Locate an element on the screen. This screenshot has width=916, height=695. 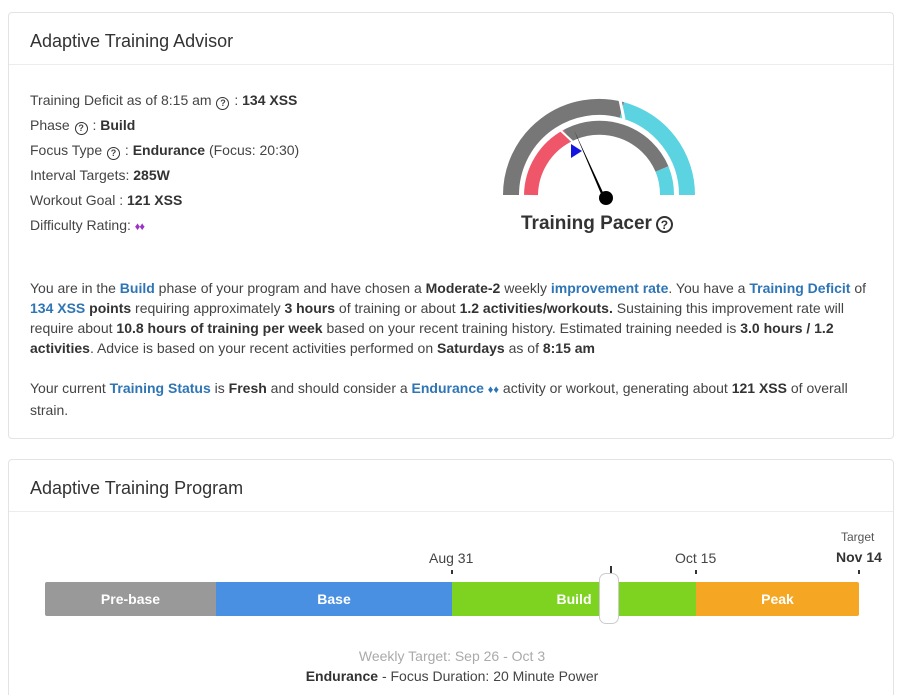
gauge-target-marker is located at coordinates (576, 151).